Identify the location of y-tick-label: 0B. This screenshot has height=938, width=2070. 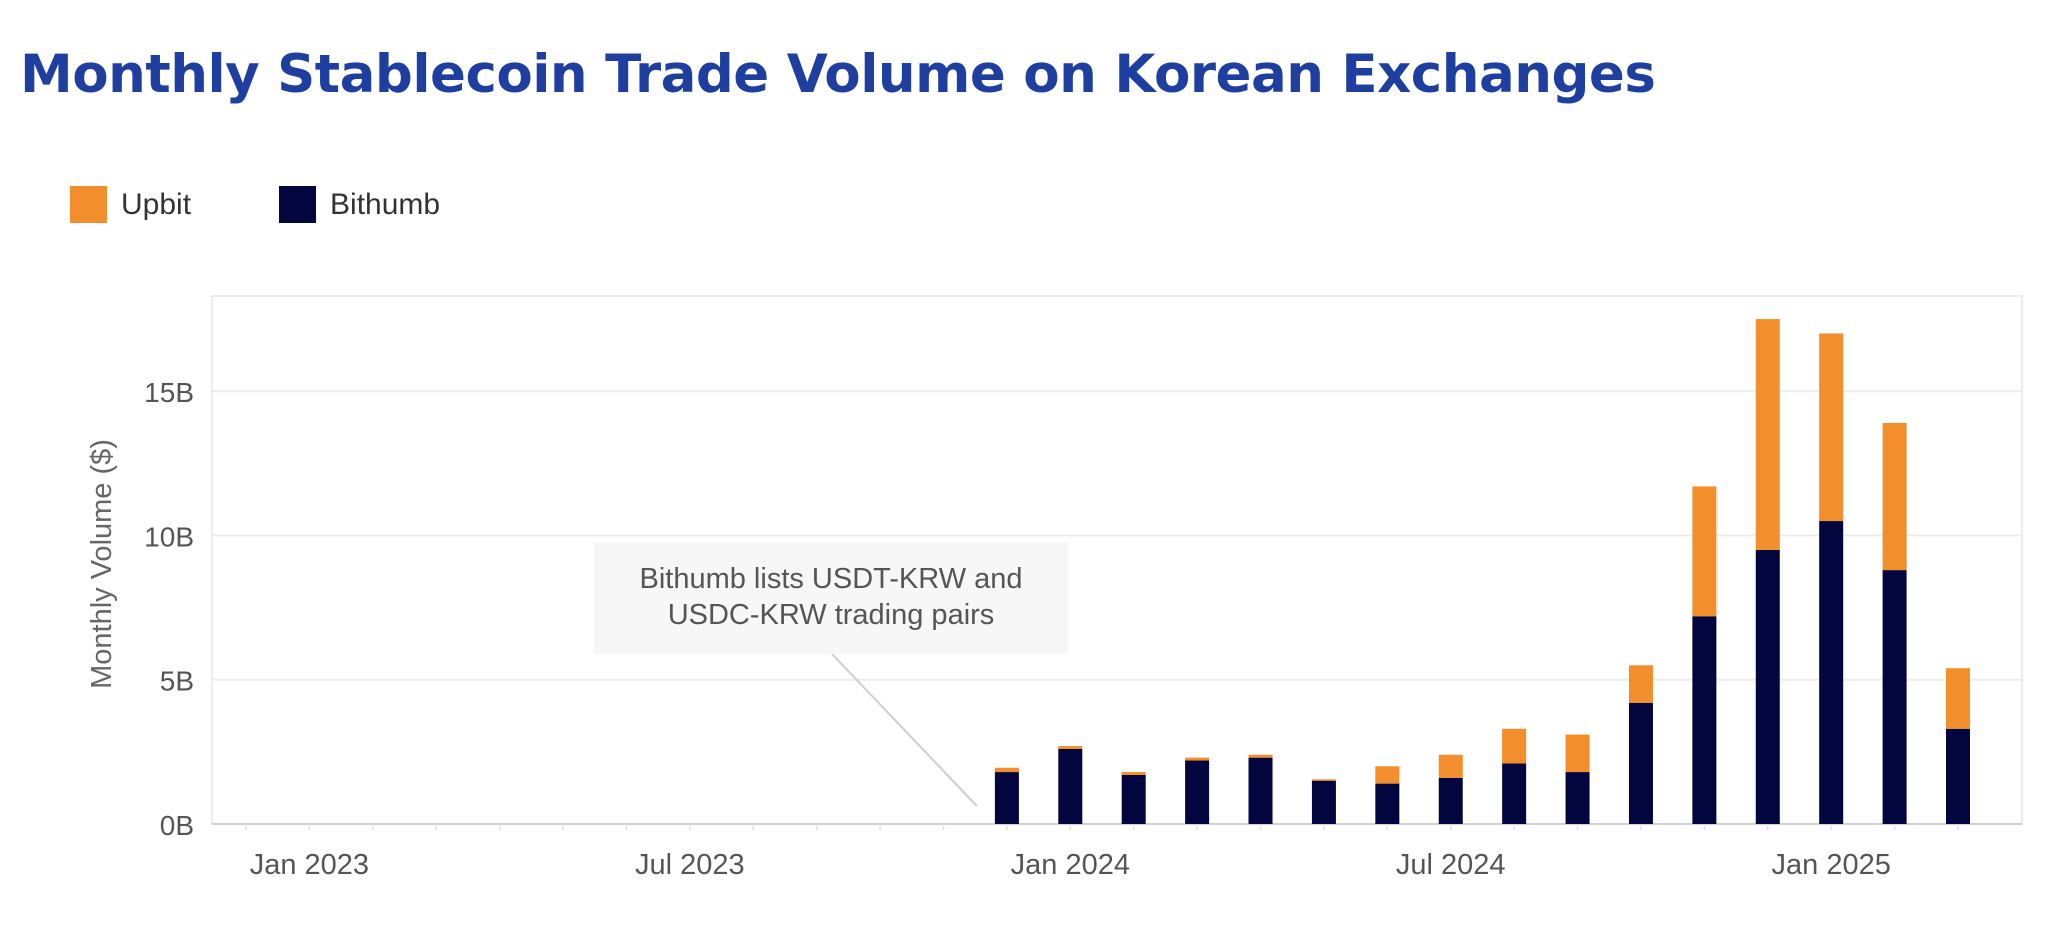
(177, 825).